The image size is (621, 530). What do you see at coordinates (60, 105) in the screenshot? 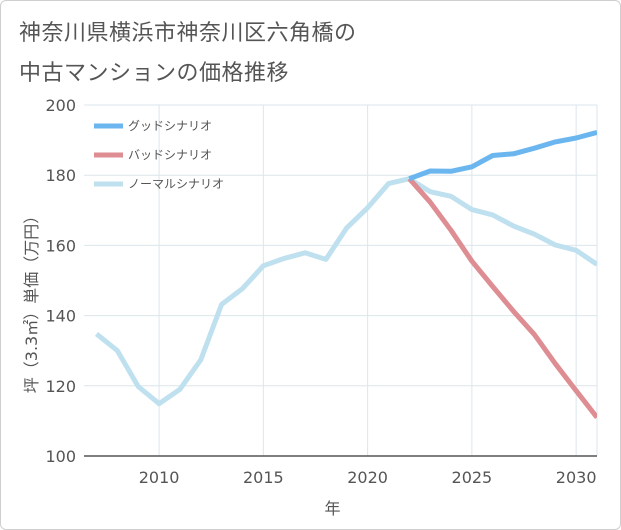
I see `y-tick-label-200: 200` at bounding box center [60, 105].